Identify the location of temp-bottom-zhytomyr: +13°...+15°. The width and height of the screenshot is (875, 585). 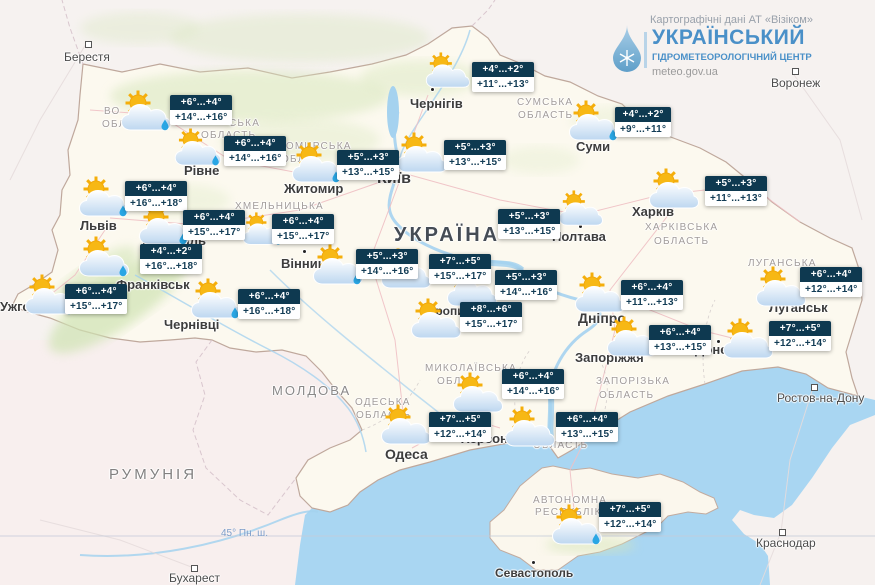
(368, 172).